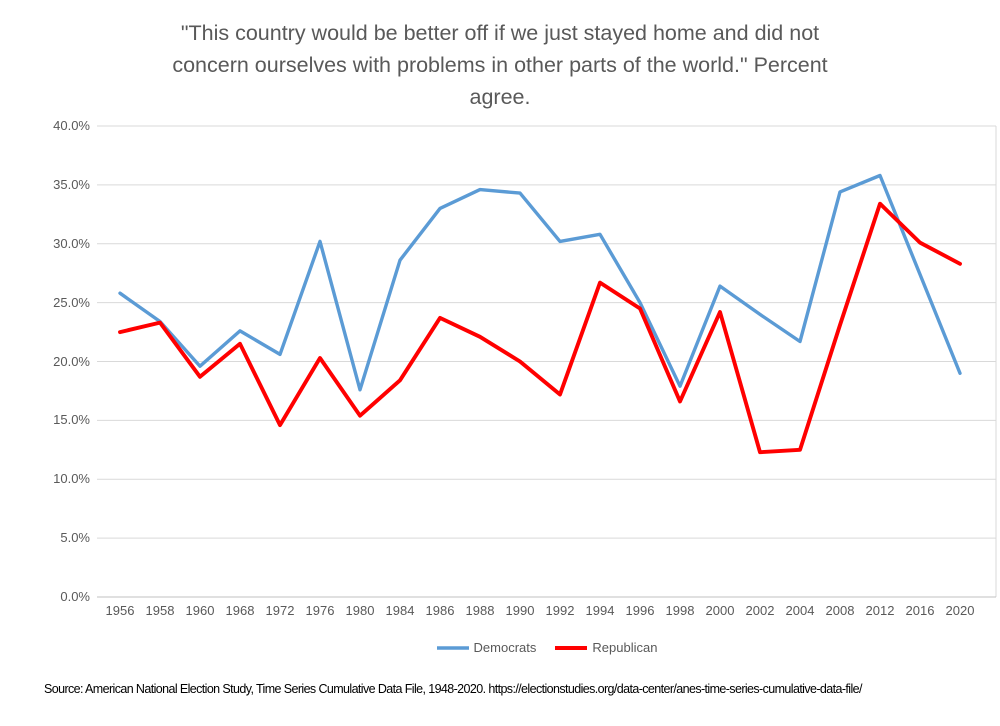 The width and height of the screenshot is (1000, 726). I want to click on y-tick-label: 0.0%, so click(75, 596).